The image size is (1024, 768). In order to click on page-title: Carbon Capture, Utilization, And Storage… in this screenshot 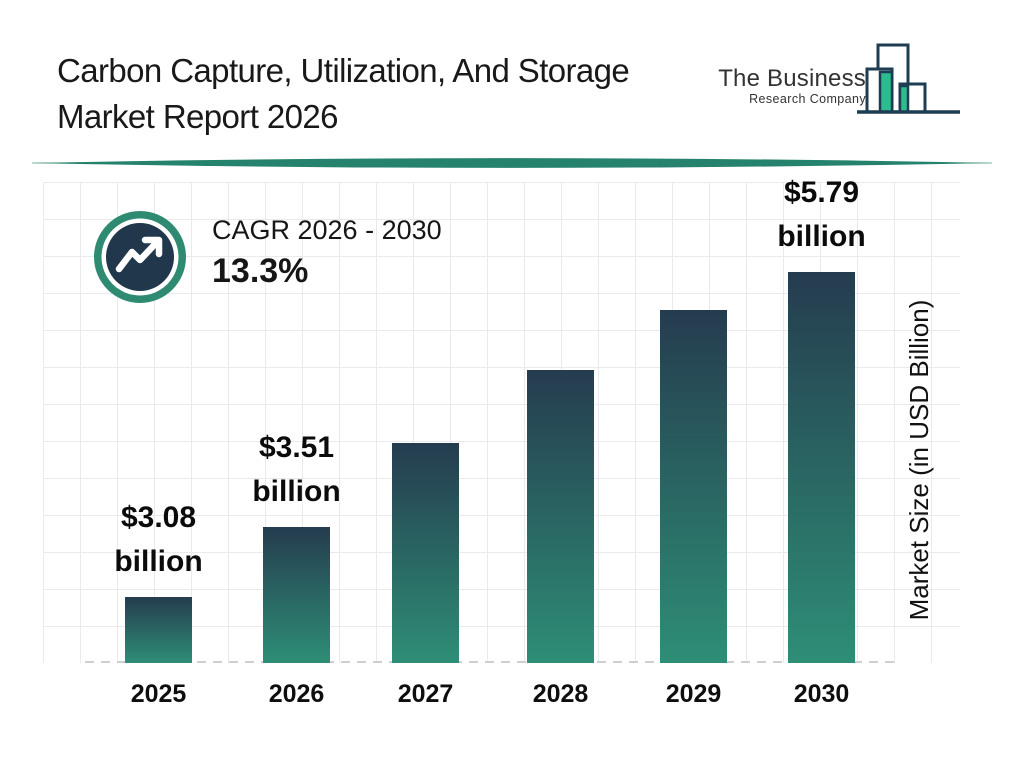, I will do `click(397, 94)`.